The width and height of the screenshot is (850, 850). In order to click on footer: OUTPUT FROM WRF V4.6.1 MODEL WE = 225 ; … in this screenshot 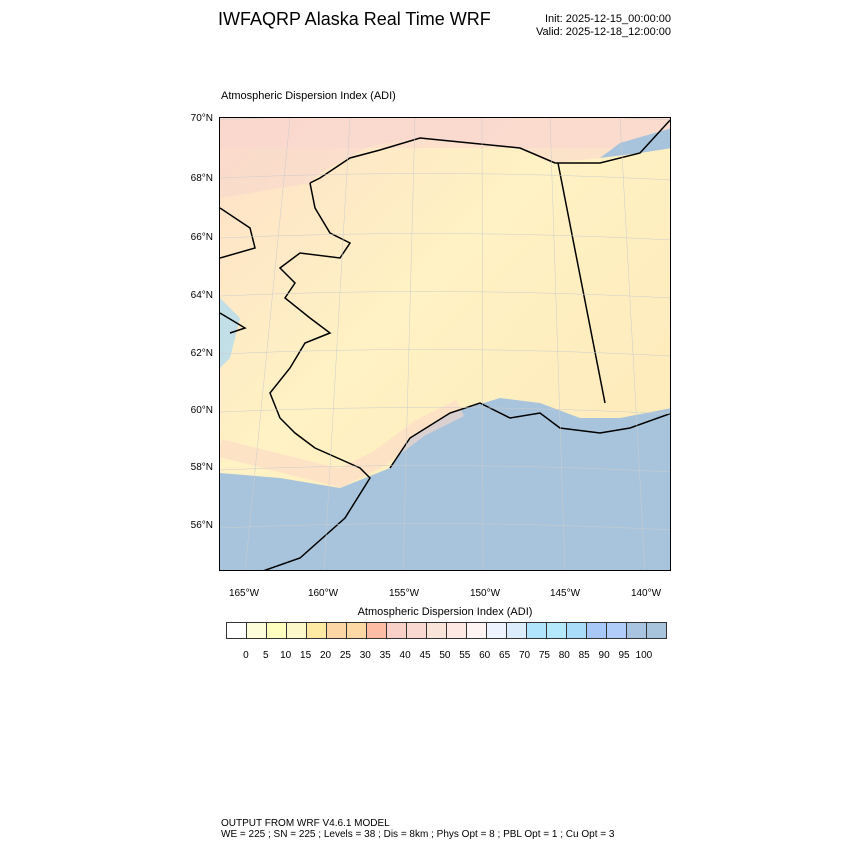, I will do `click(417, 829)`.